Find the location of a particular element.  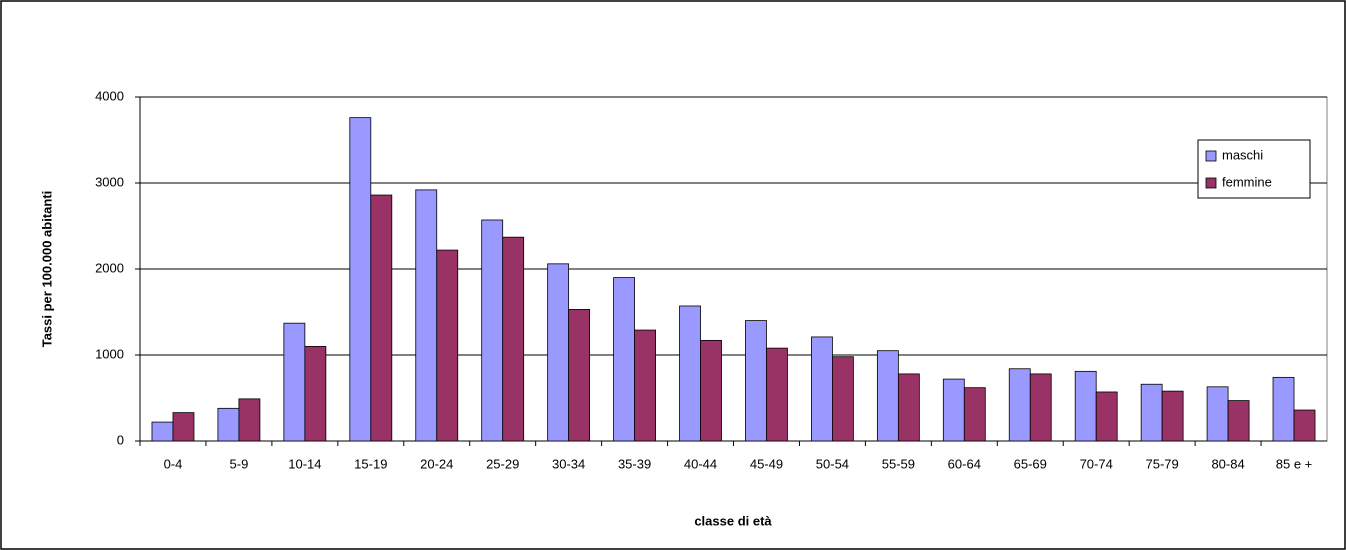

x-tick-label: 80-84 is located at coordinates (1227, 463).